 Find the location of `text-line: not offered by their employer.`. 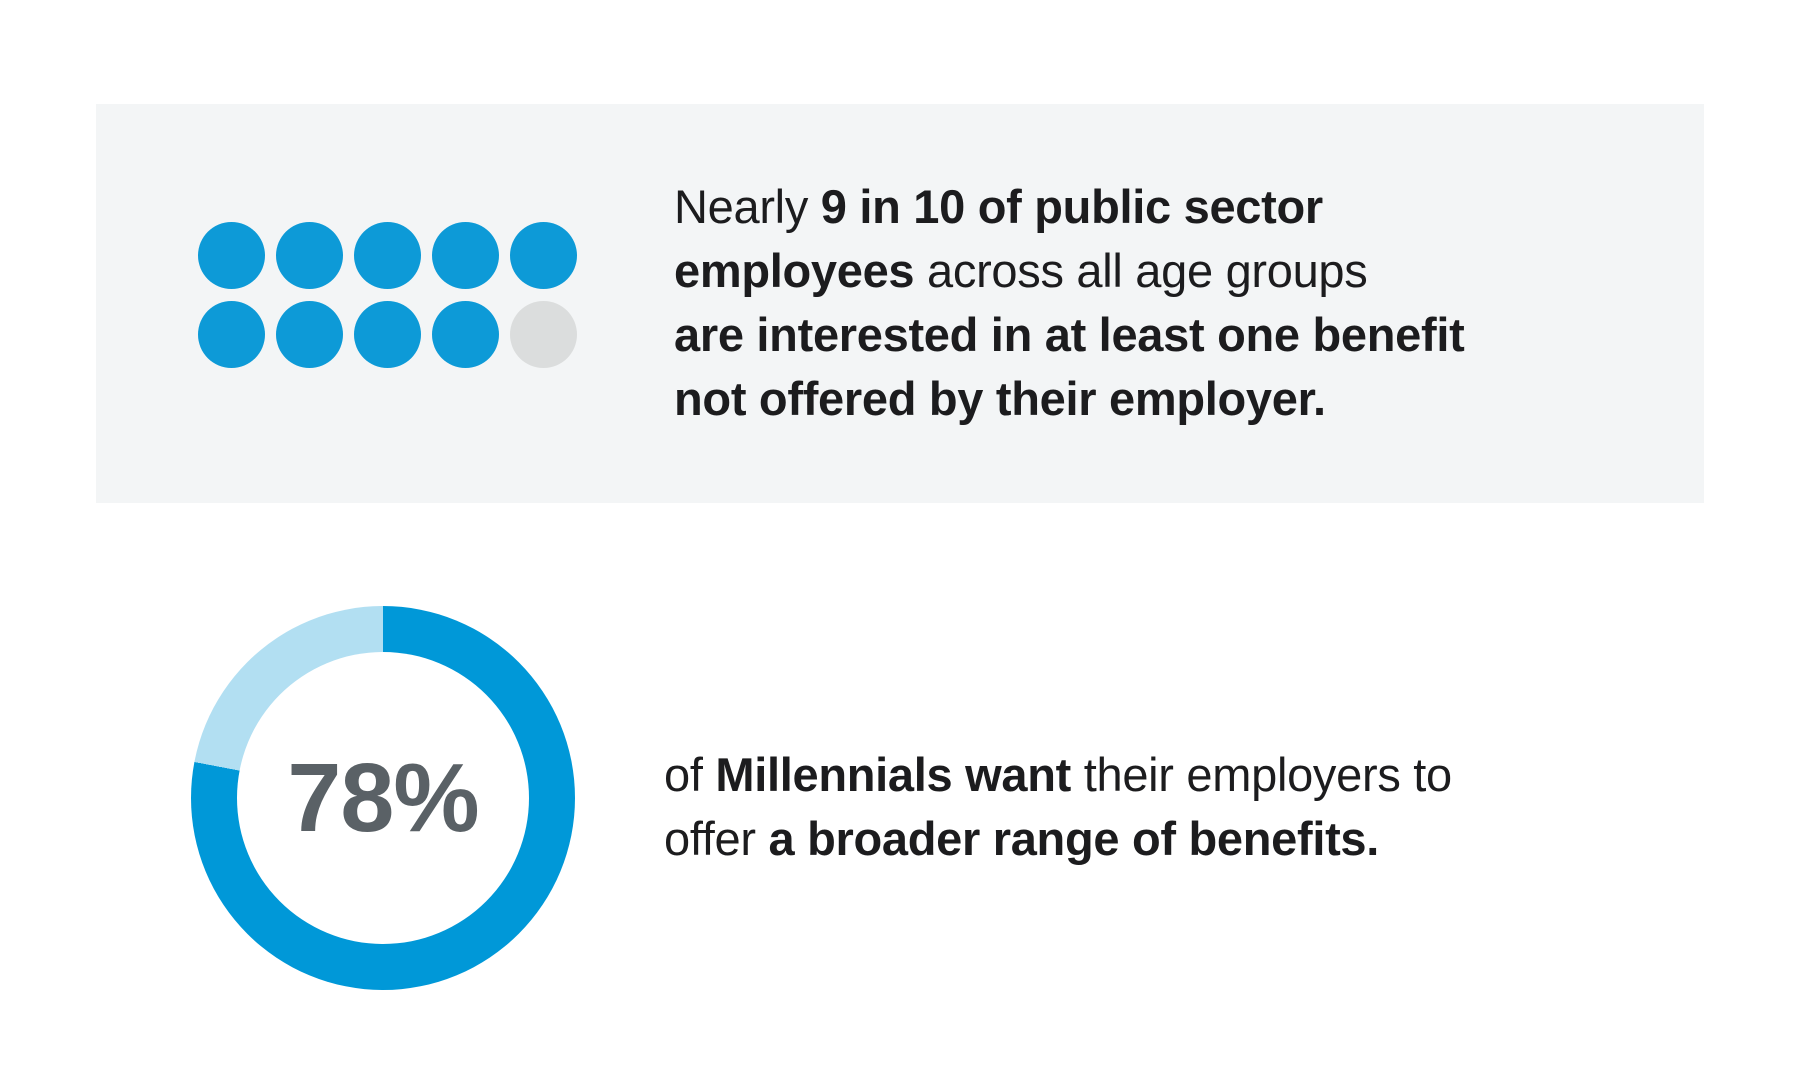

text-line: not offered by their employer. is located at coordinates (1069, 399).